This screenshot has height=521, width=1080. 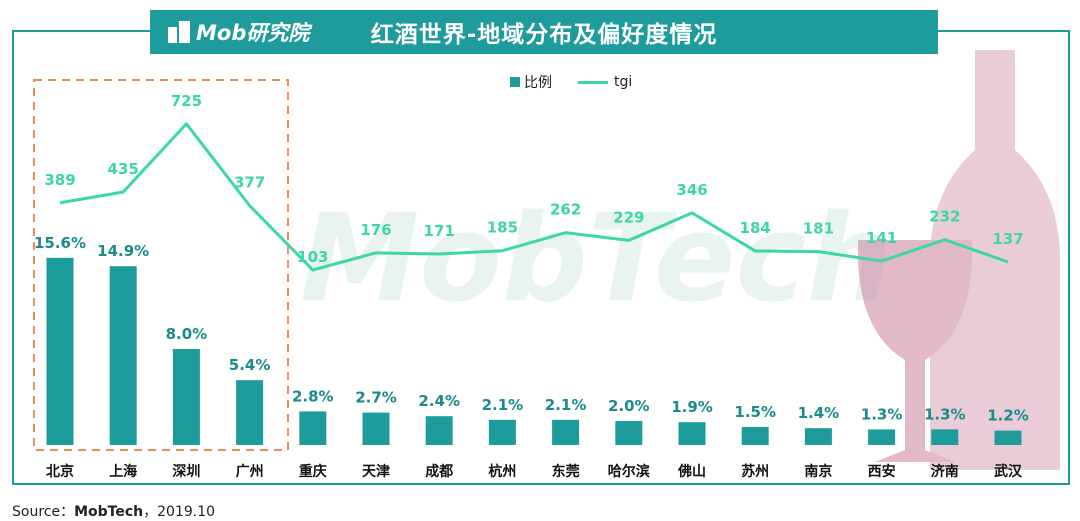 What do you see at coordinates (60, 243) in the screenshot?
I see `bar-value-label: 15.6%` at bounding box center [60, 243].